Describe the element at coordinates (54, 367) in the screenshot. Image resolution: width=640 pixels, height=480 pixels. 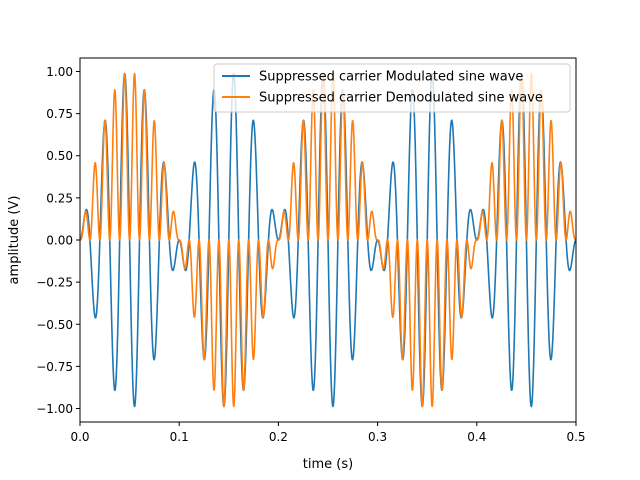
I see `y-tick-label: −0.75` at that location.